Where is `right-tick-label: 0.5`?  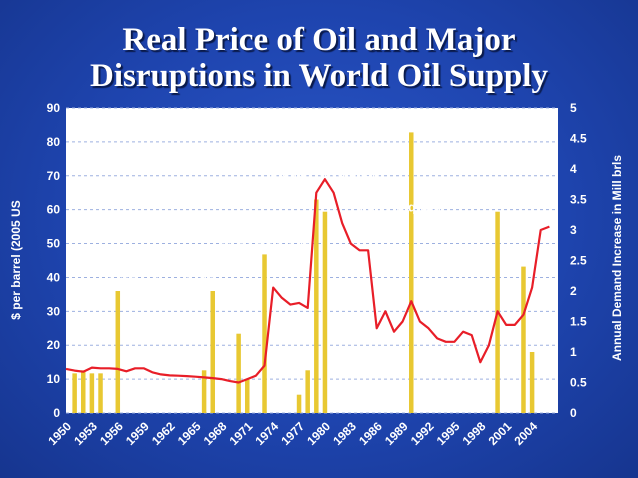
right-tick-label: 0.5 is located at coordinates (578, 383).